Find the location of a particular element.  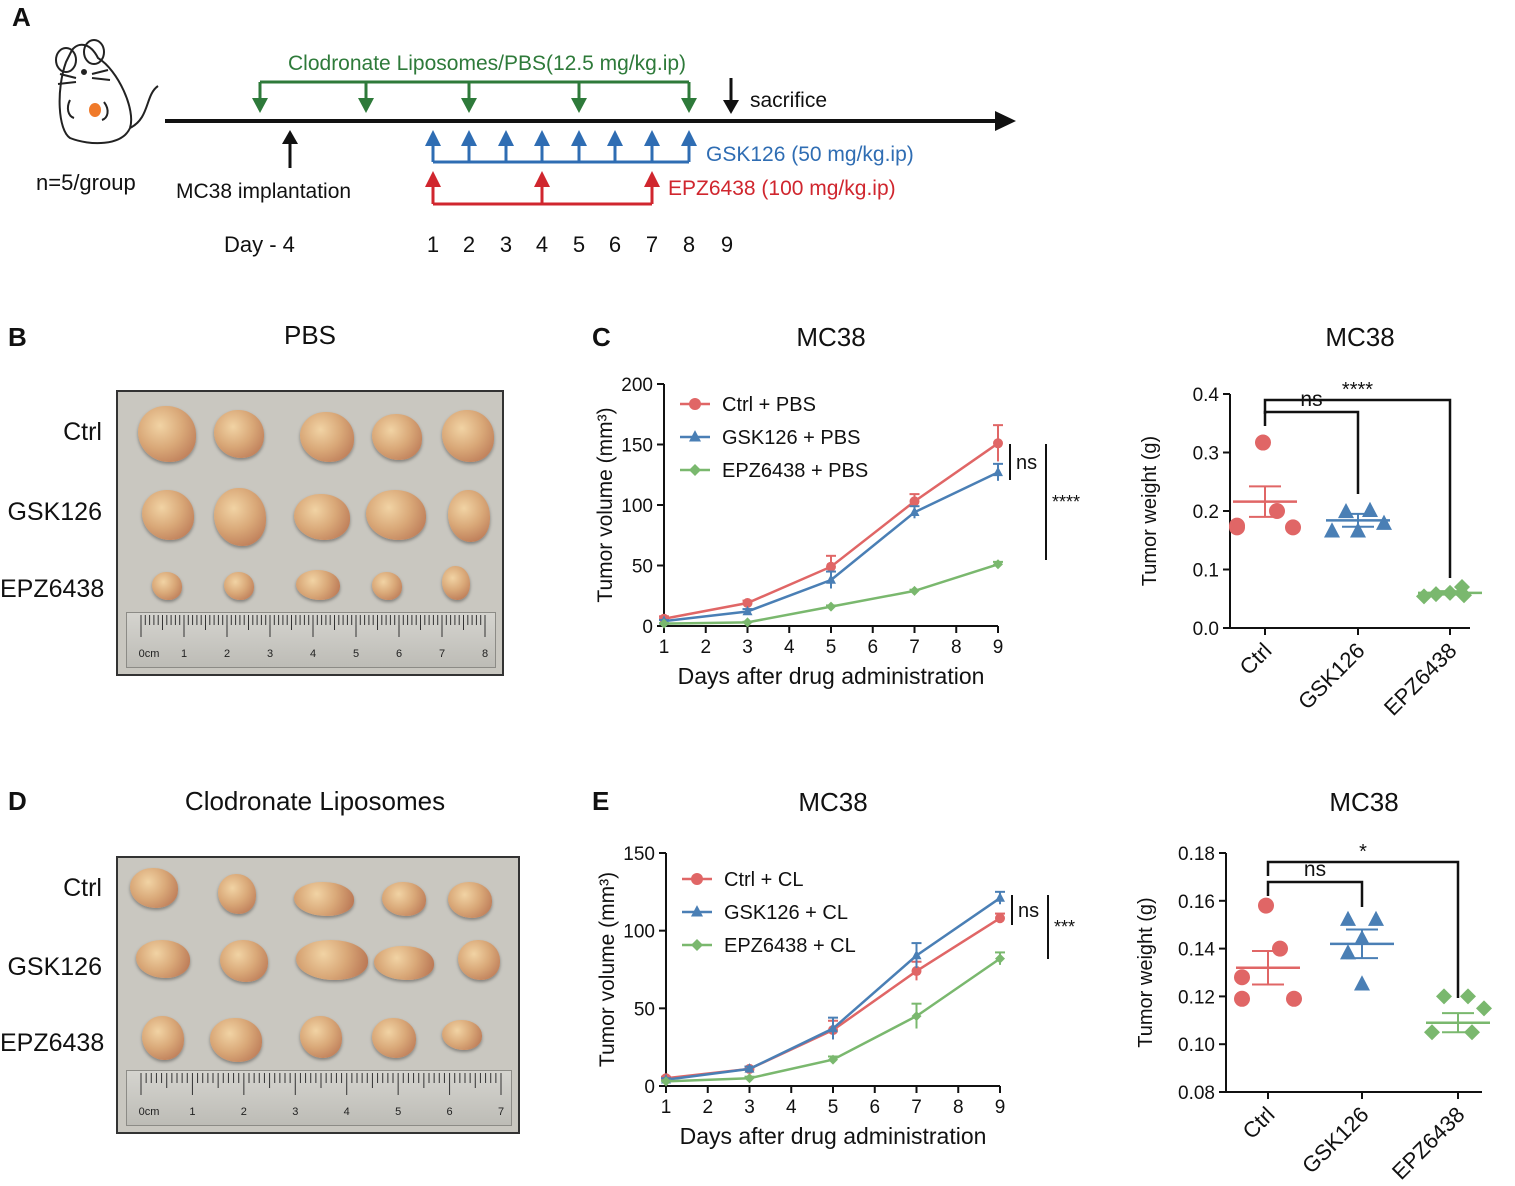

day-number-6: 6 is located at coordinates (615, 244).